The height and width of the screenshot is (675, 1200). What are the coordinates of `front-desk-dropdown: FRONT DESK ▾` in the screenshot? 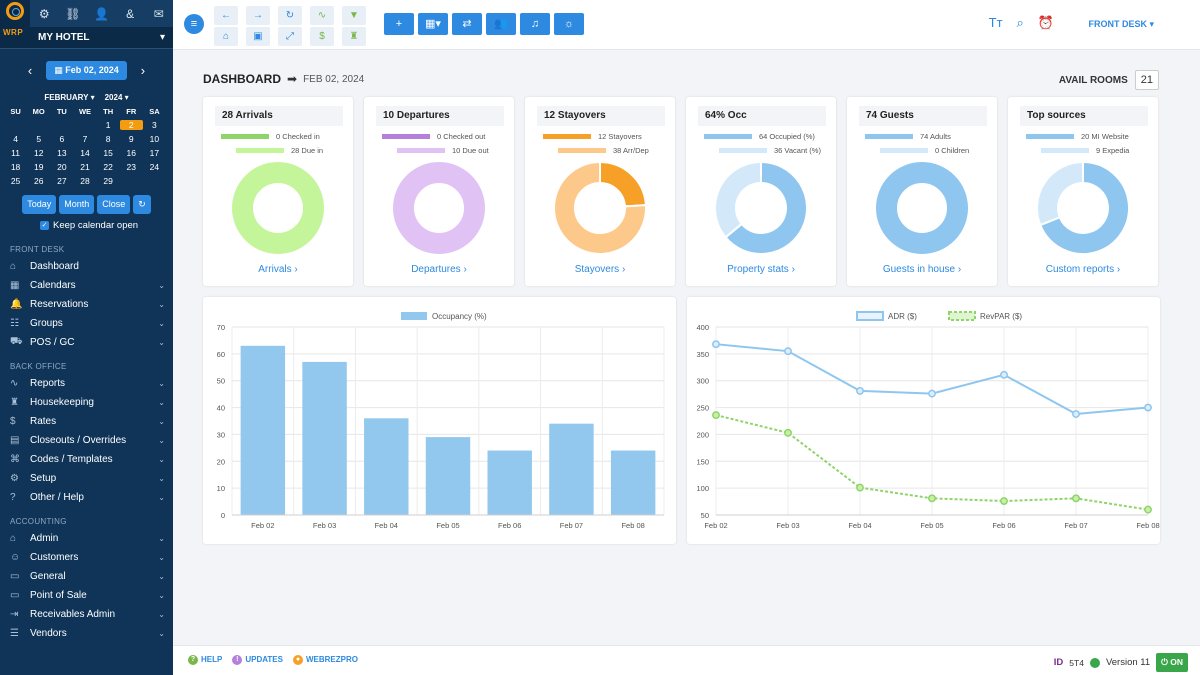 It's located at (1121, 24).